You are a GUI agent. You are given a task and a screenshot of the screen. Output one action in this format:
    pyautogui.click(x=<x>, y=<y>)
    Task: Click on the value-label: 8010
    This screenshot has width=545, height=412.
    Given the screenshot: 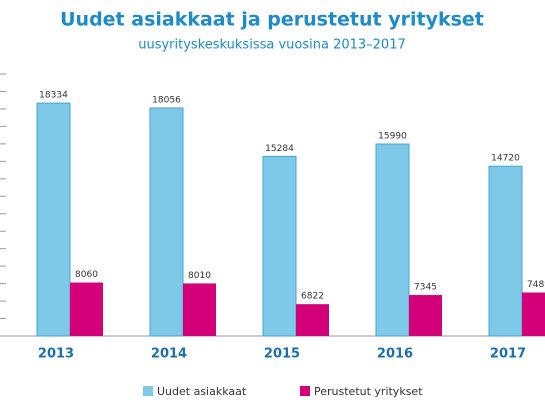 What is the action you would take?
    pyautogui.click(x=199, y=276)
    